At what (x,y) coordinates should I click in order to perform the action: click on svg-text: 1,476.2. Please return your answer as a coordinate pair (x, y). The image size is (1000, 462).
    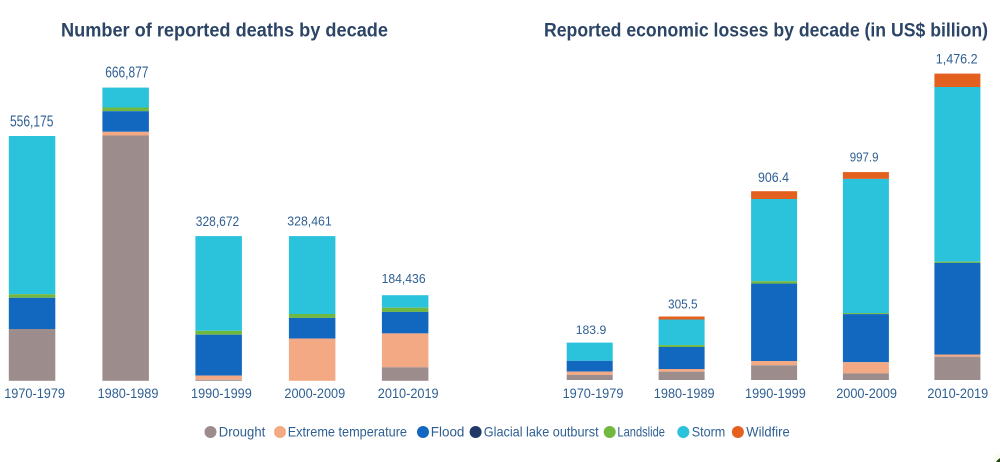
    Looking at the image, I should click on (957, 59).